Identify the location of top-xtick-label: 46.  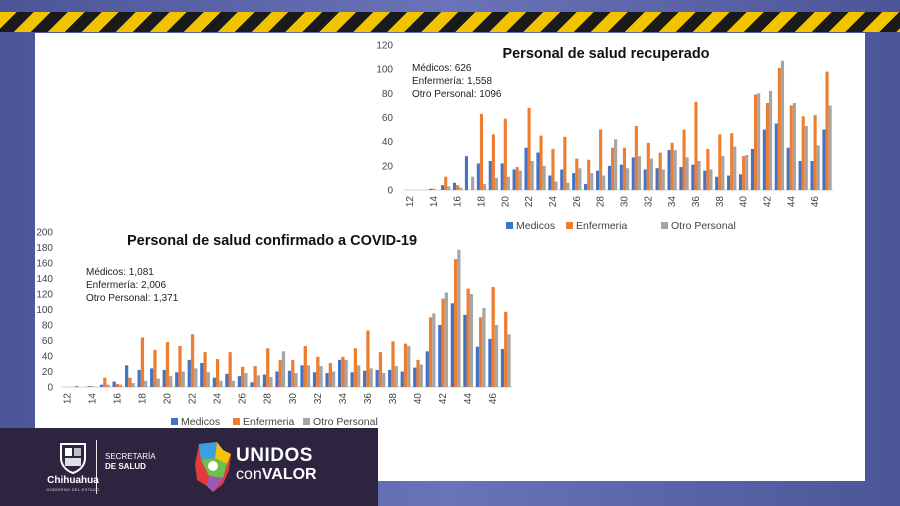
(815, 202).